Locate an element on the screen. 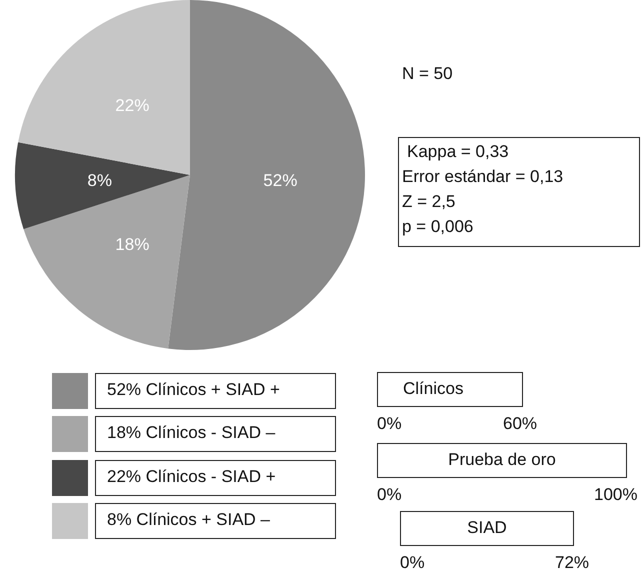  text: Error estándar = 0,13 is located at coordinates (483, 177).